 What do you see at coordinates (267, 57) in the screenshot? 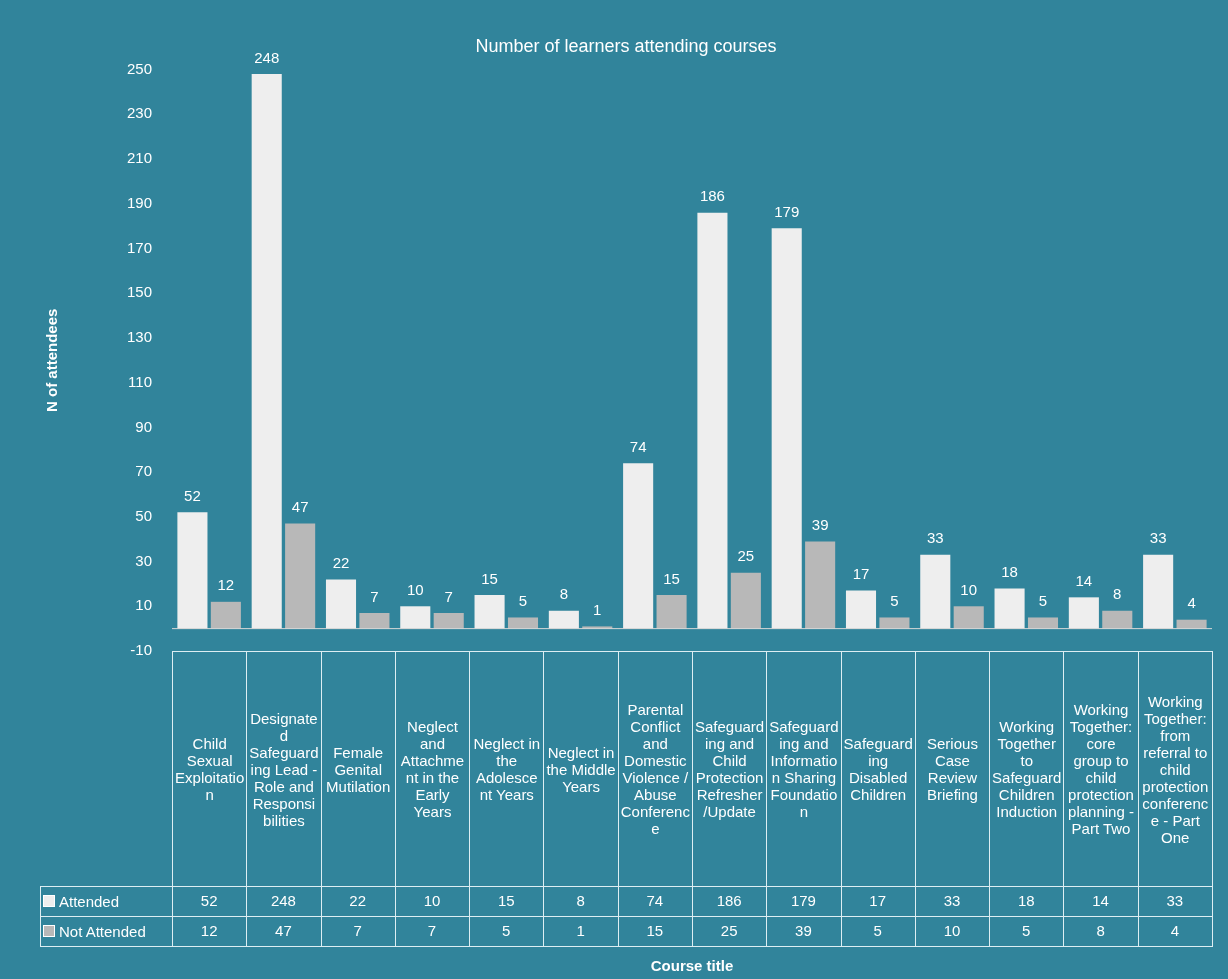
I see `text: 248` at bounding box center [267, 57].